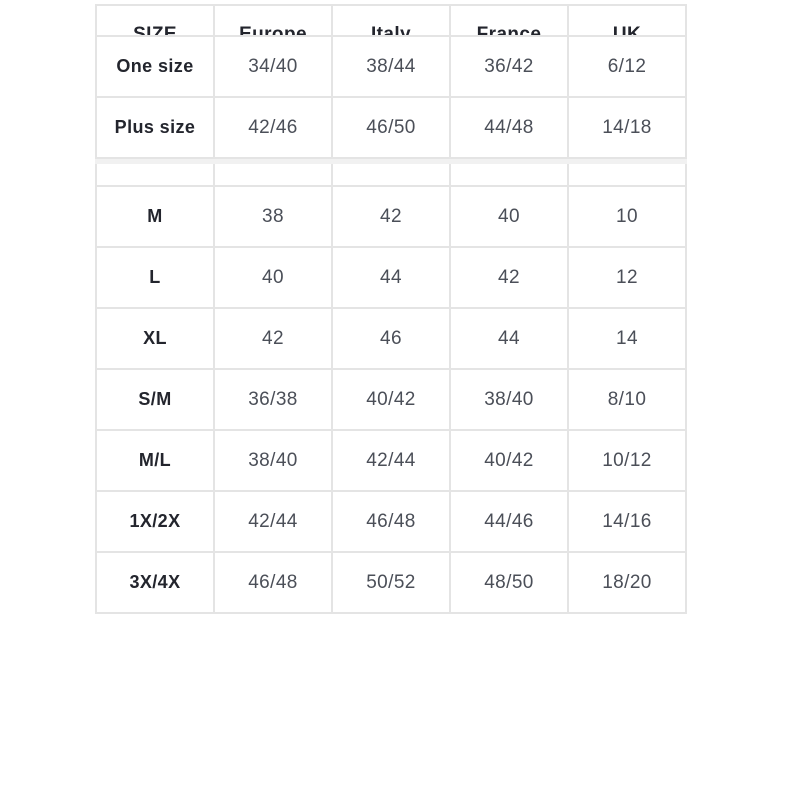  Describe the element at coordinates (155, 216) in the screenshot. I see `size-label-cell: M` at that location.